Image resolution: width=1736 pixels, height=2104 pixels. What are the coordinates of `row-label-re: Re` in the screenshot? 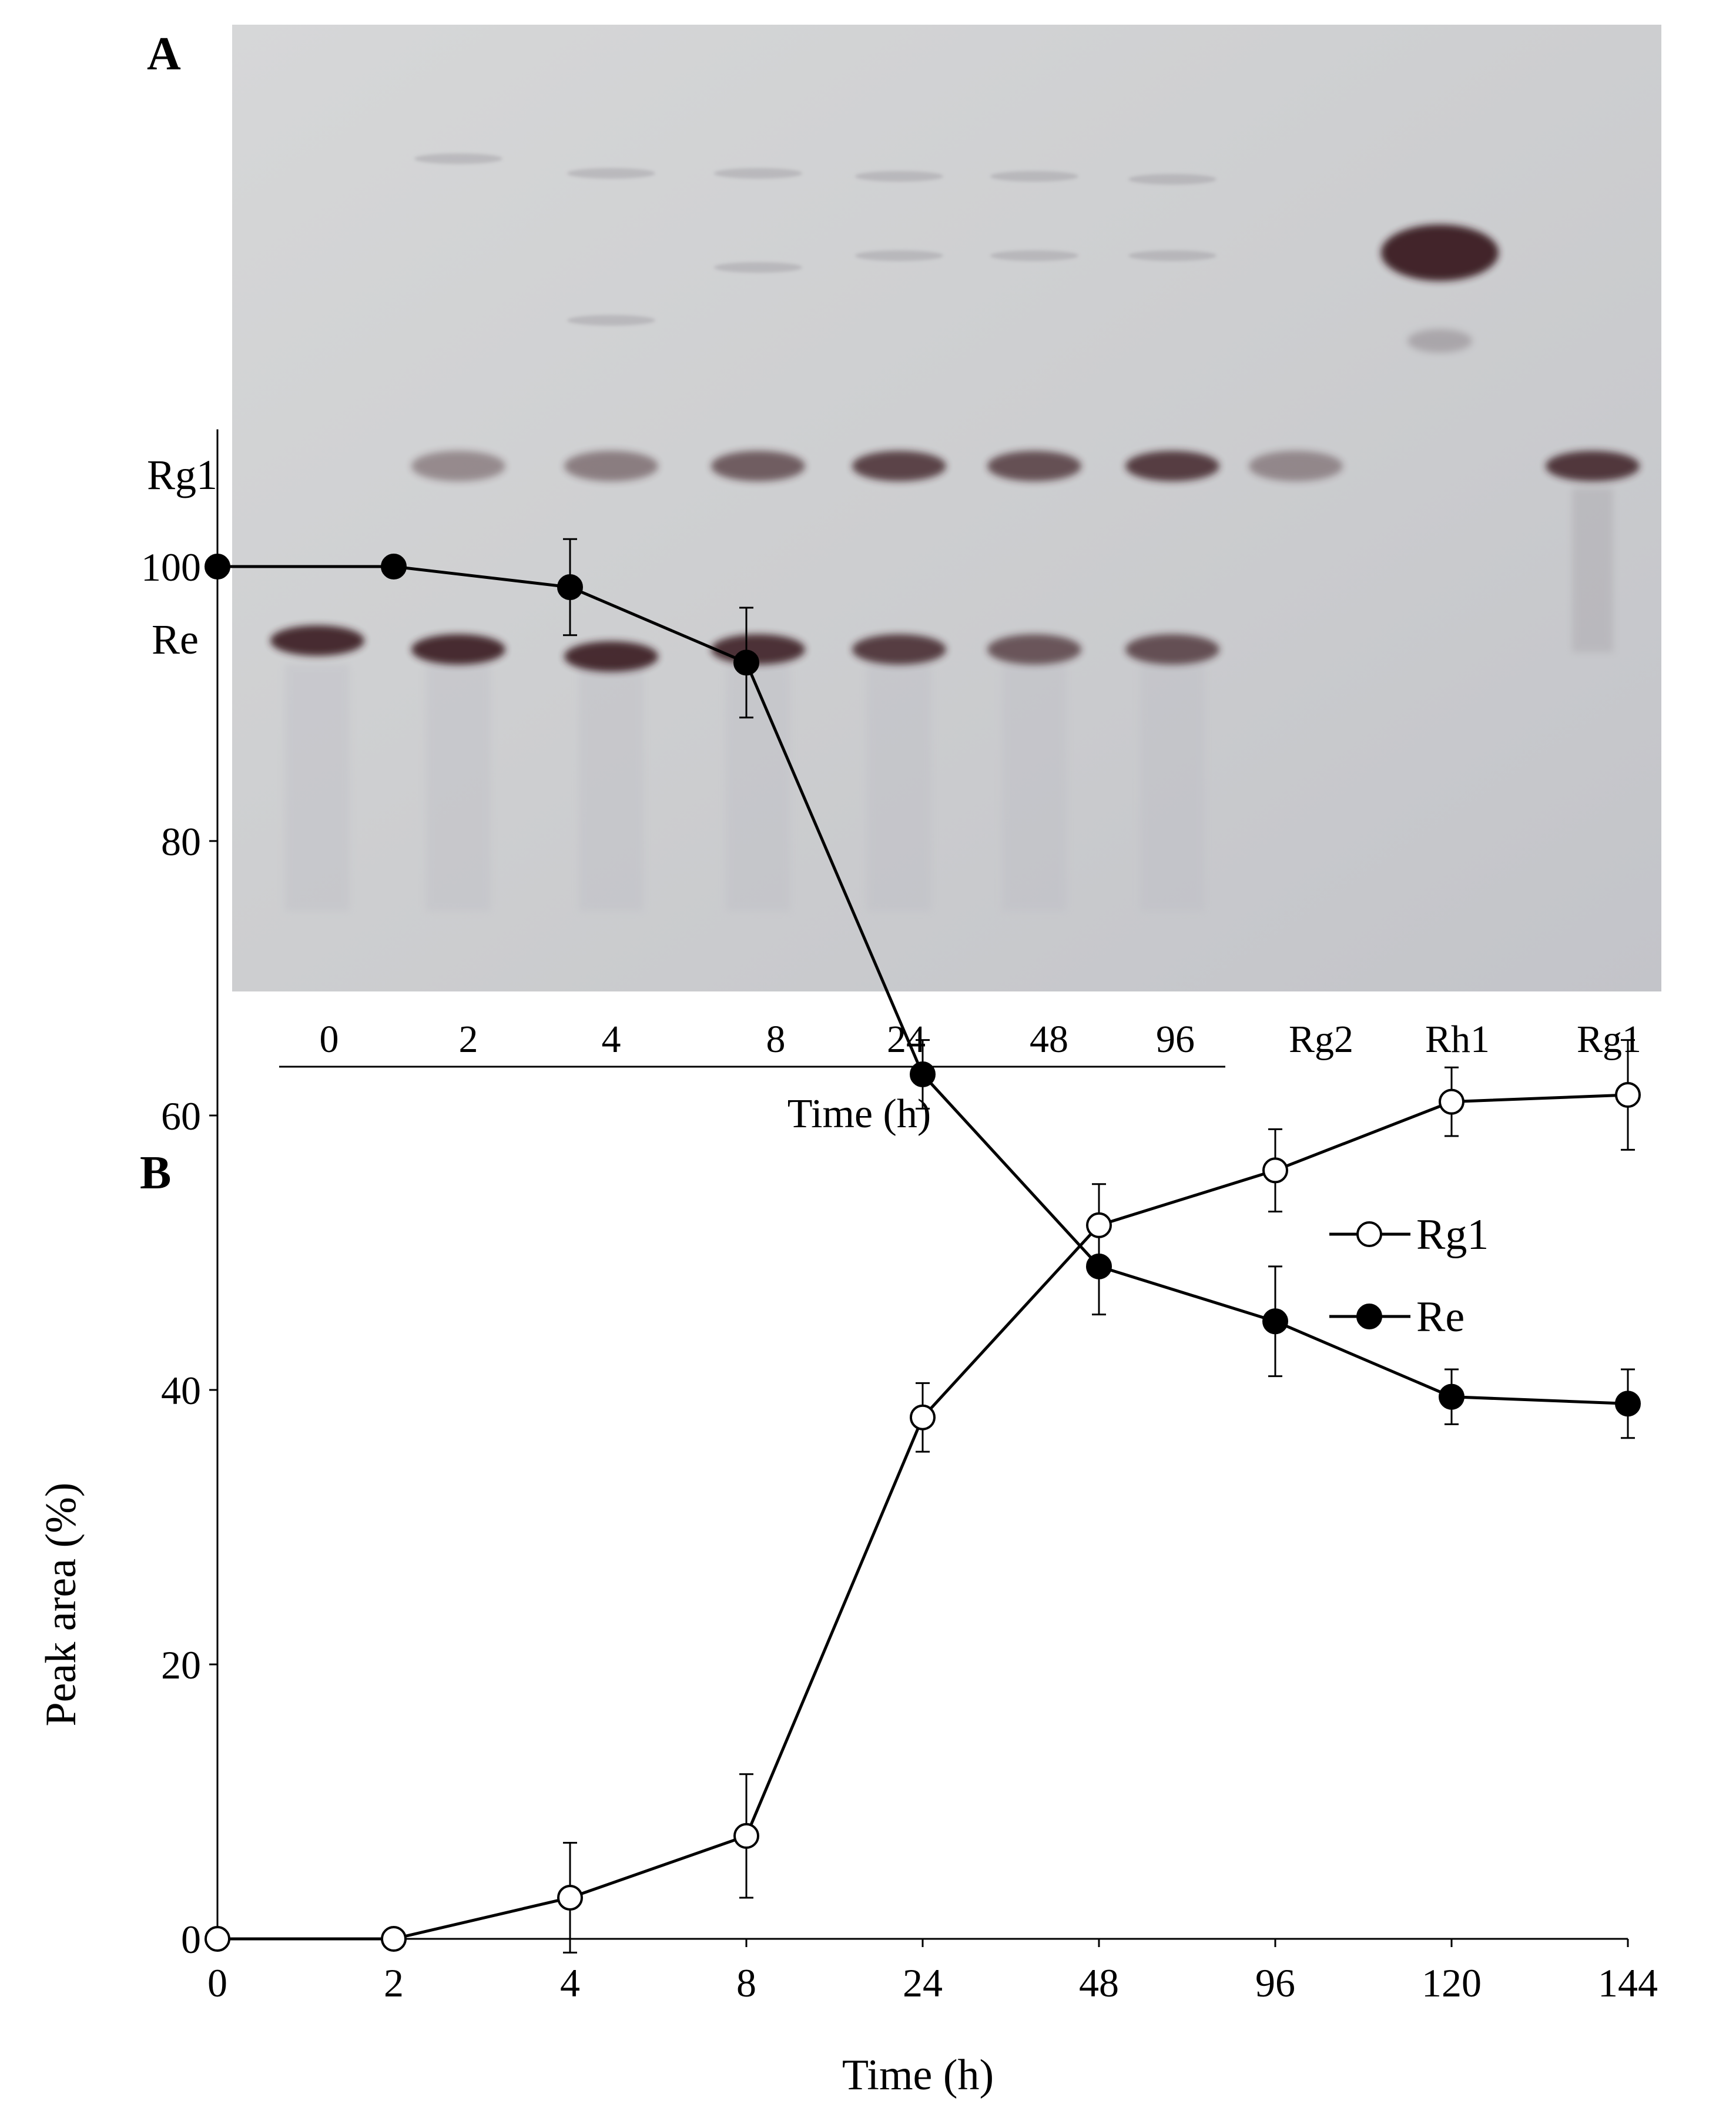 It's located at (175, 639).